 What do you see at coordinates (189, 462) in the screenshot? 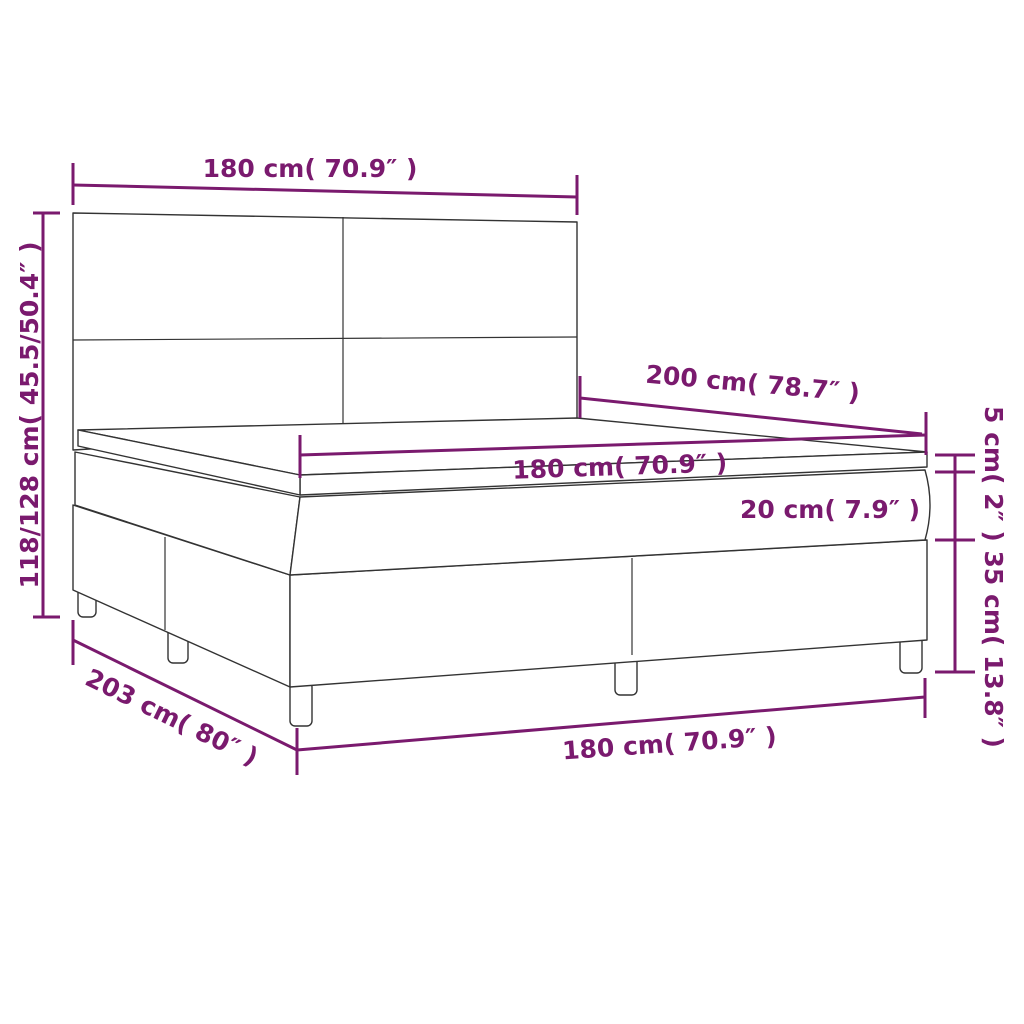
I see `topper-side` at bounding box center [189, 462].